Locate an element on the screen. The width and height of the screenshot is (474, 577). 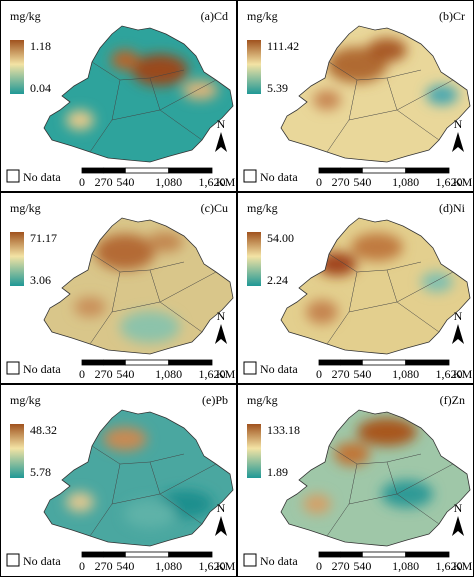
legend-min: 0.04 is located at coordinates (40, 88).